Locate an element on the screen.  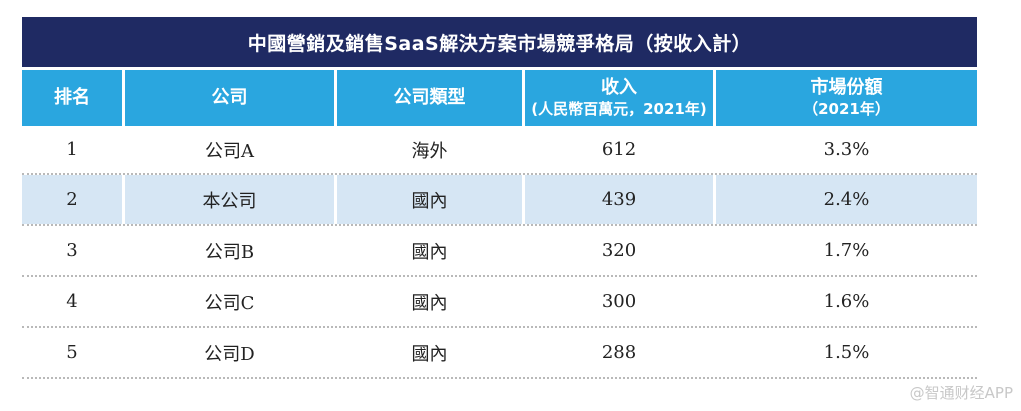
header-revenue-label: 收入 is located at coordinates (619, 87).